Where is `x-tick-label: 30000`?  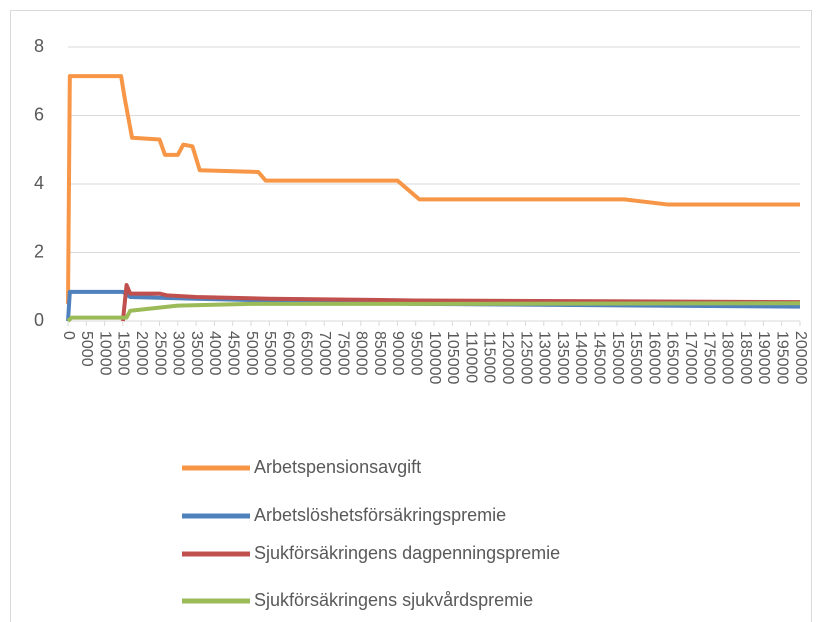 x-tick-label: 30000 is located at coordinates (178, 353).